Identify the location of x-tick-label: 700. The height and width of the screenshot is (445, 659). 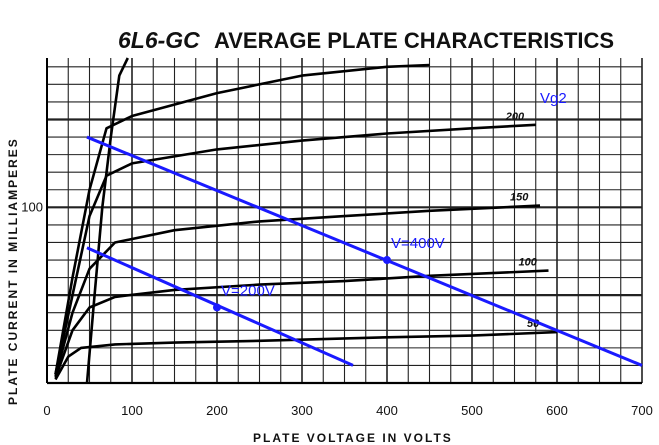
(642, 410).